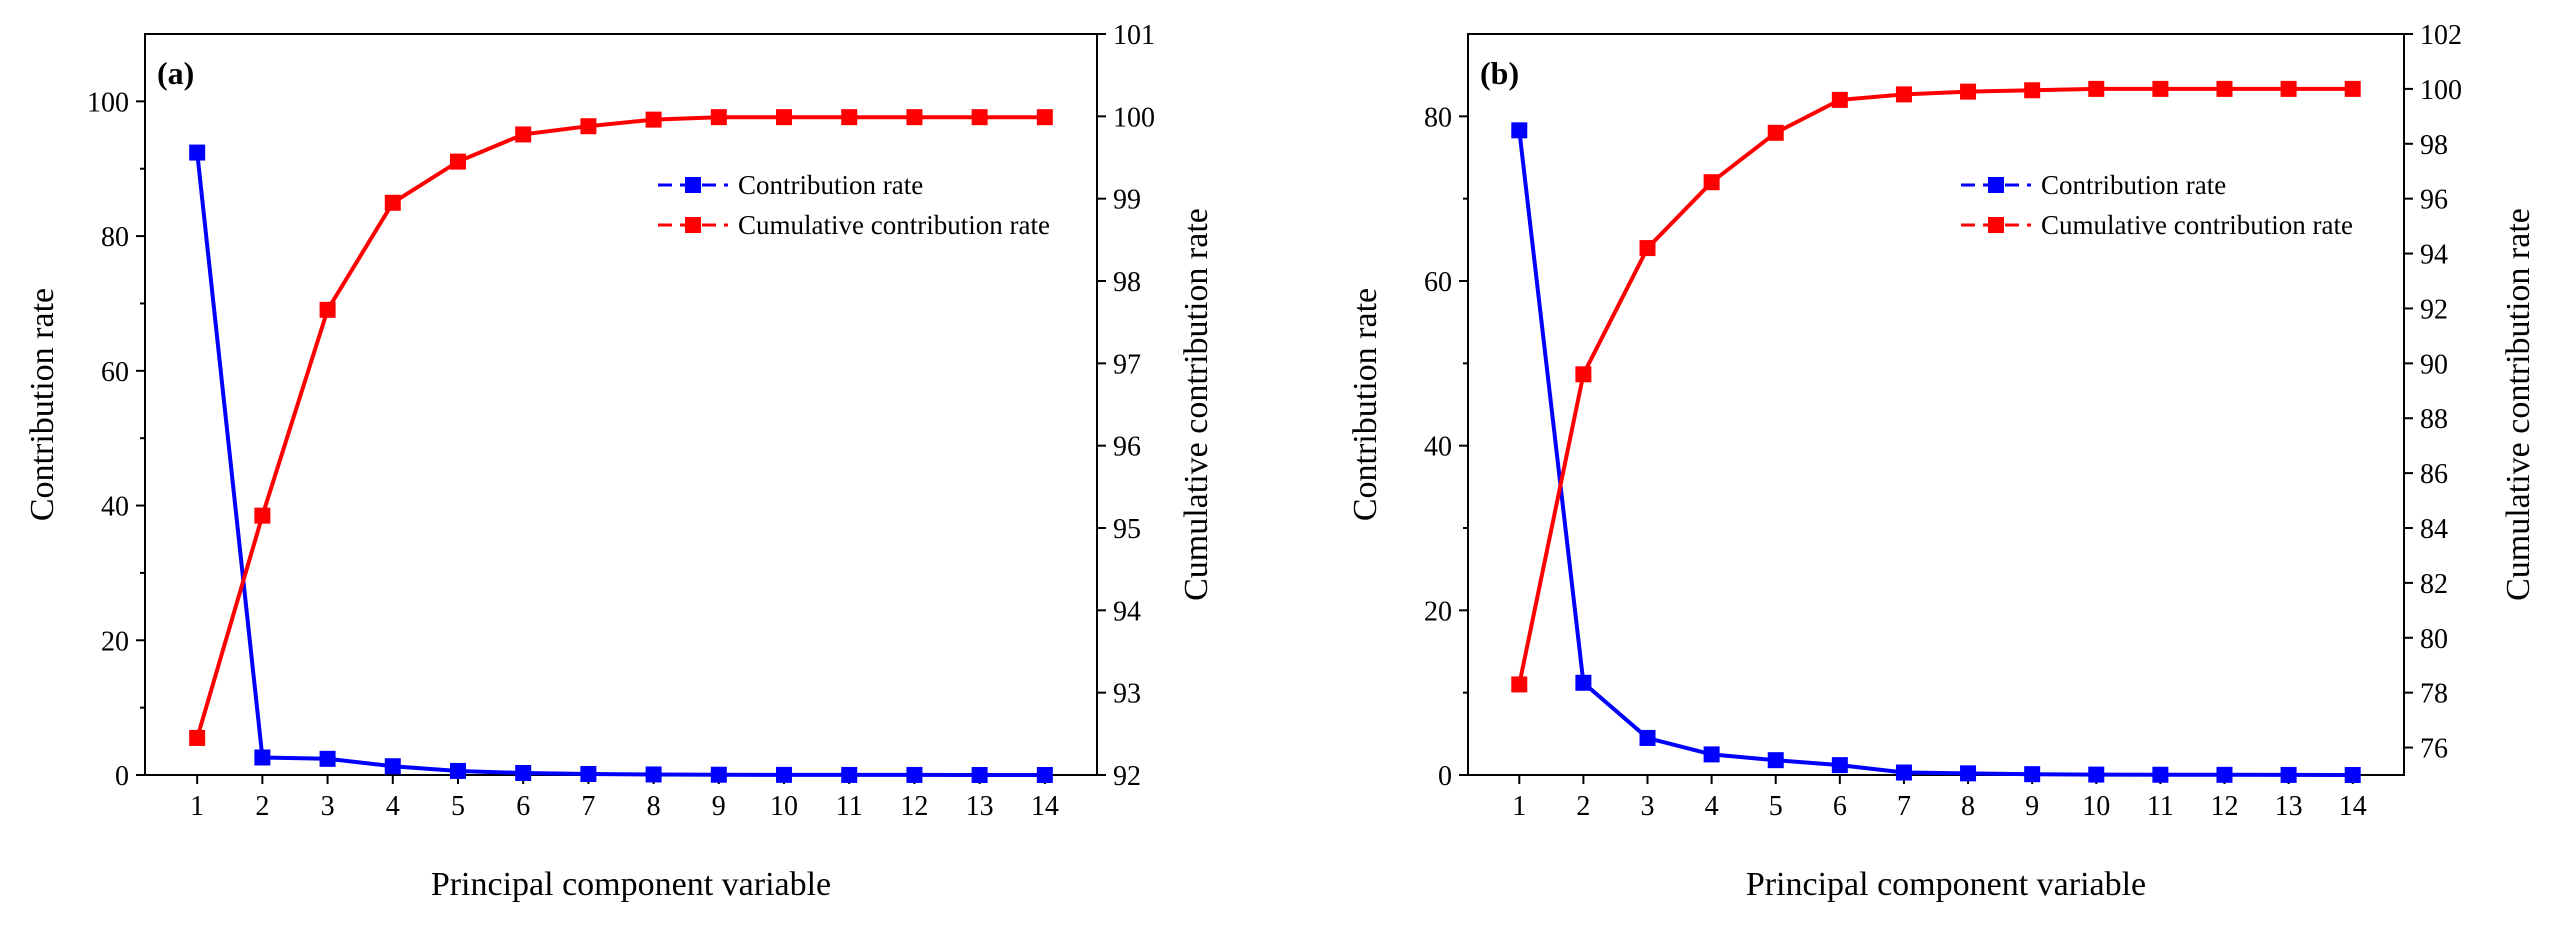  Describe the element at coordinates (2434, 749) in the screenshot. I see `y-right-tick-label: 76` at that location.